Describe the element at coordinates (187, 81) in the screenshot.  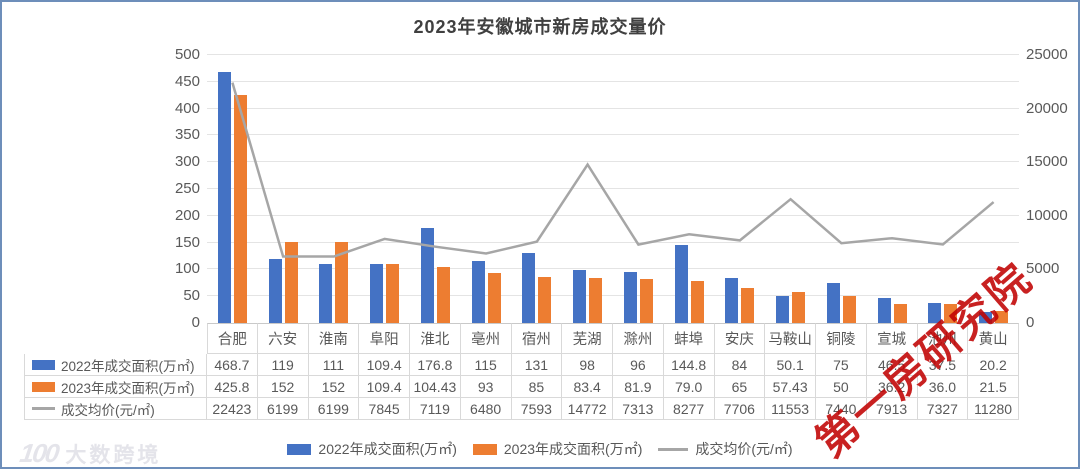
I see `left-axis-label: 450` at that location.